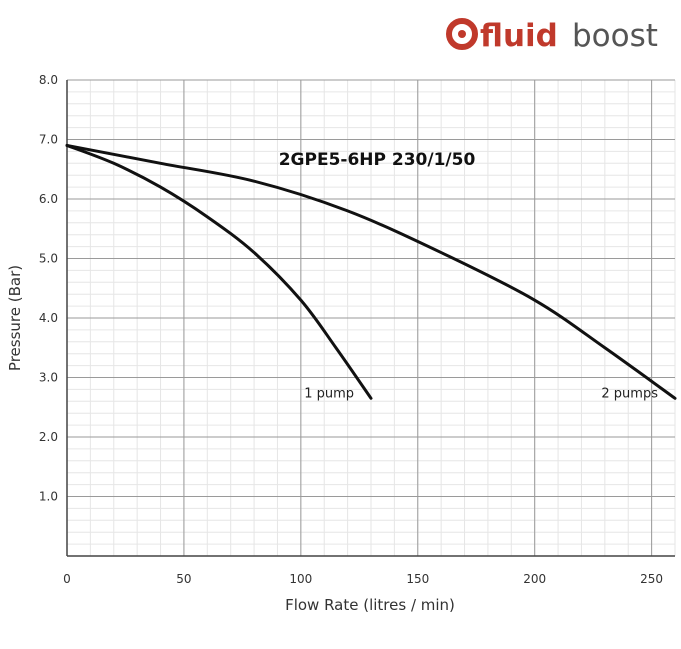 This screenshot has height=649, width=681. What do you see at coordinates (462, 34) in the screenshot?
I see `logo-mark-icon` at bounding box center [462, 34].